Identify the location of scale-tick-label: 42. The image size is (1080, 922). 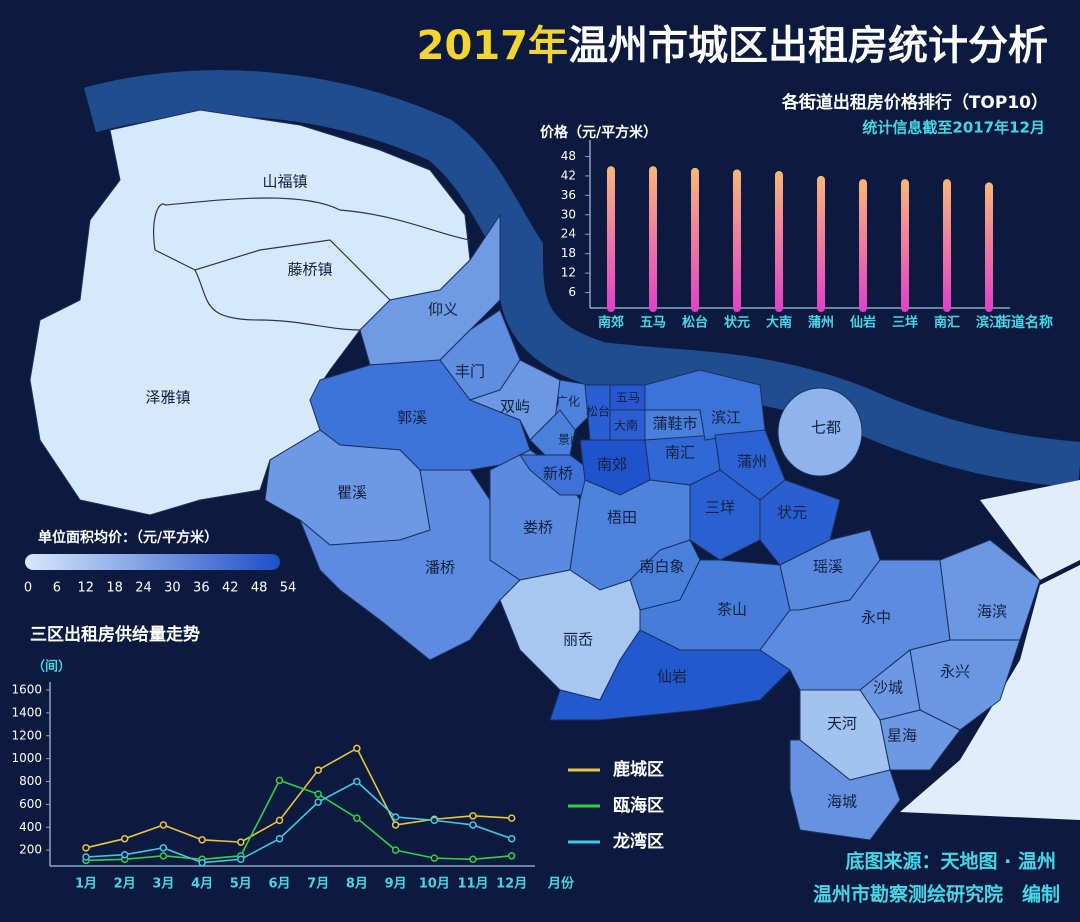
(230, 588).